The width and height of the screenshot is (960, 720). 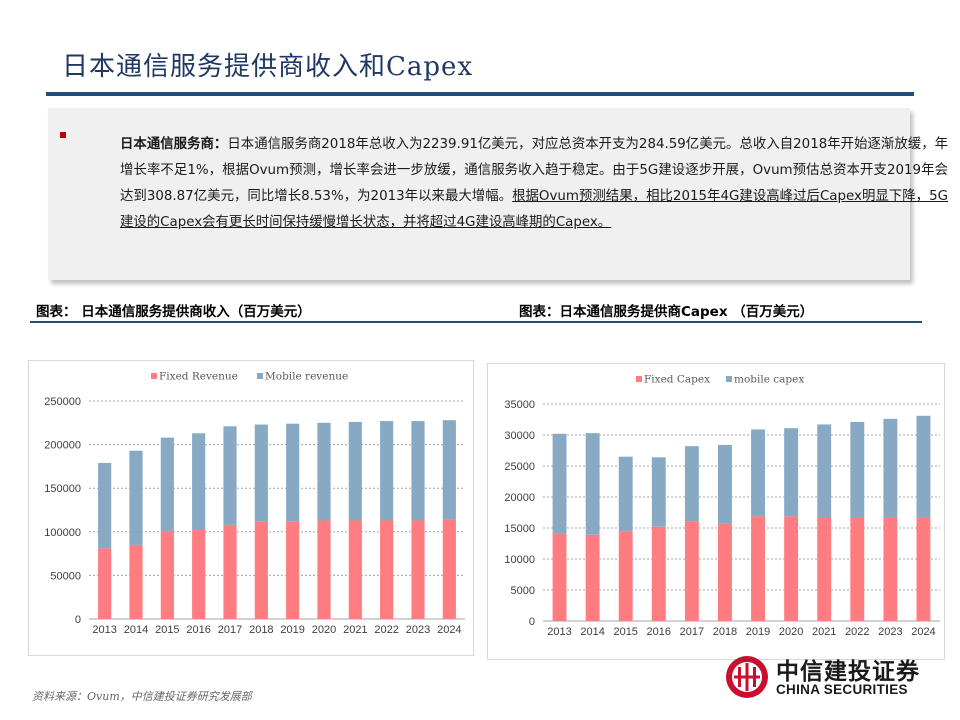 I want to click on y-tick-label: 25000, so click(x=519, y=467).